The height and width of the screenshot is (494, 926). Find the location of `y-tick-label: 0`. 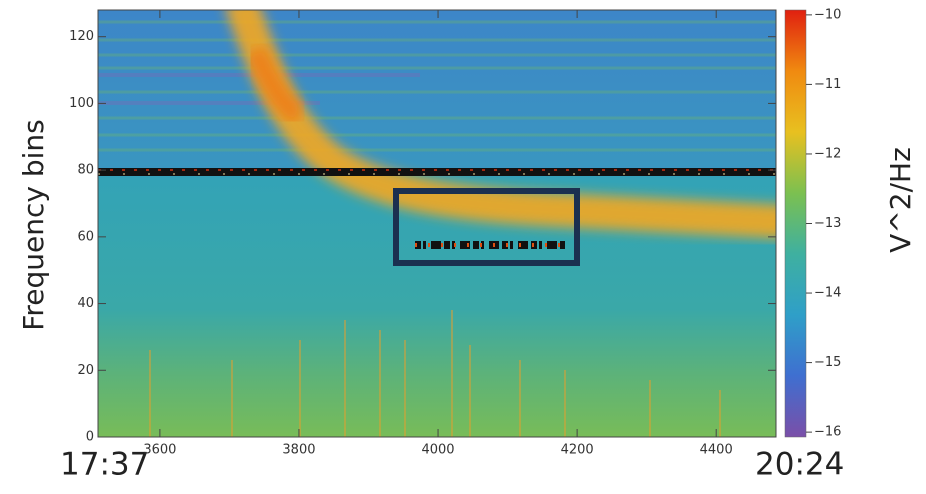

y-tick-label: 0 is located at coordinates (90, 437).